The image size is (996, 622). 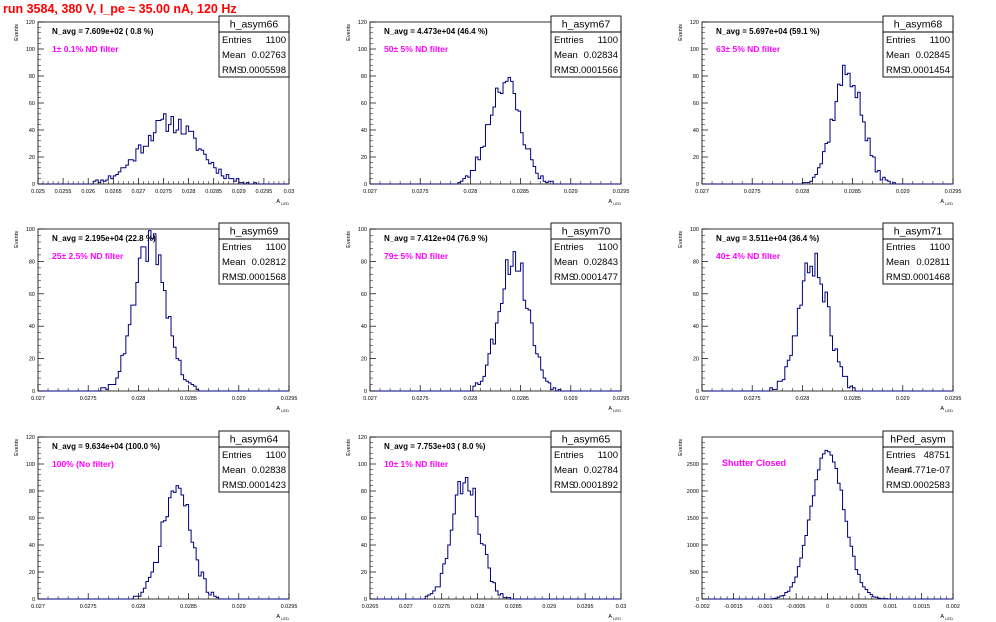 What do you see at coordinates (263, 277) in the screenshot?
I see `stats-value: 0.0001568` at bounding box center [263, 277].